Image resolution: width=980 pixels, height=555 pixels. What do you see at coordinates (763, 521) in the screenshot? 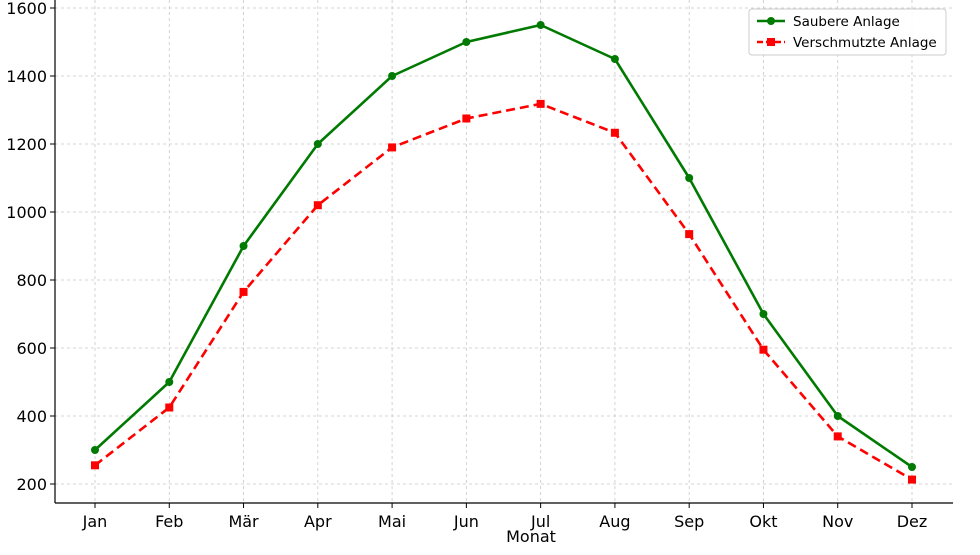
I see `x-tick-label: Okt` at bounding box center [763, 521].